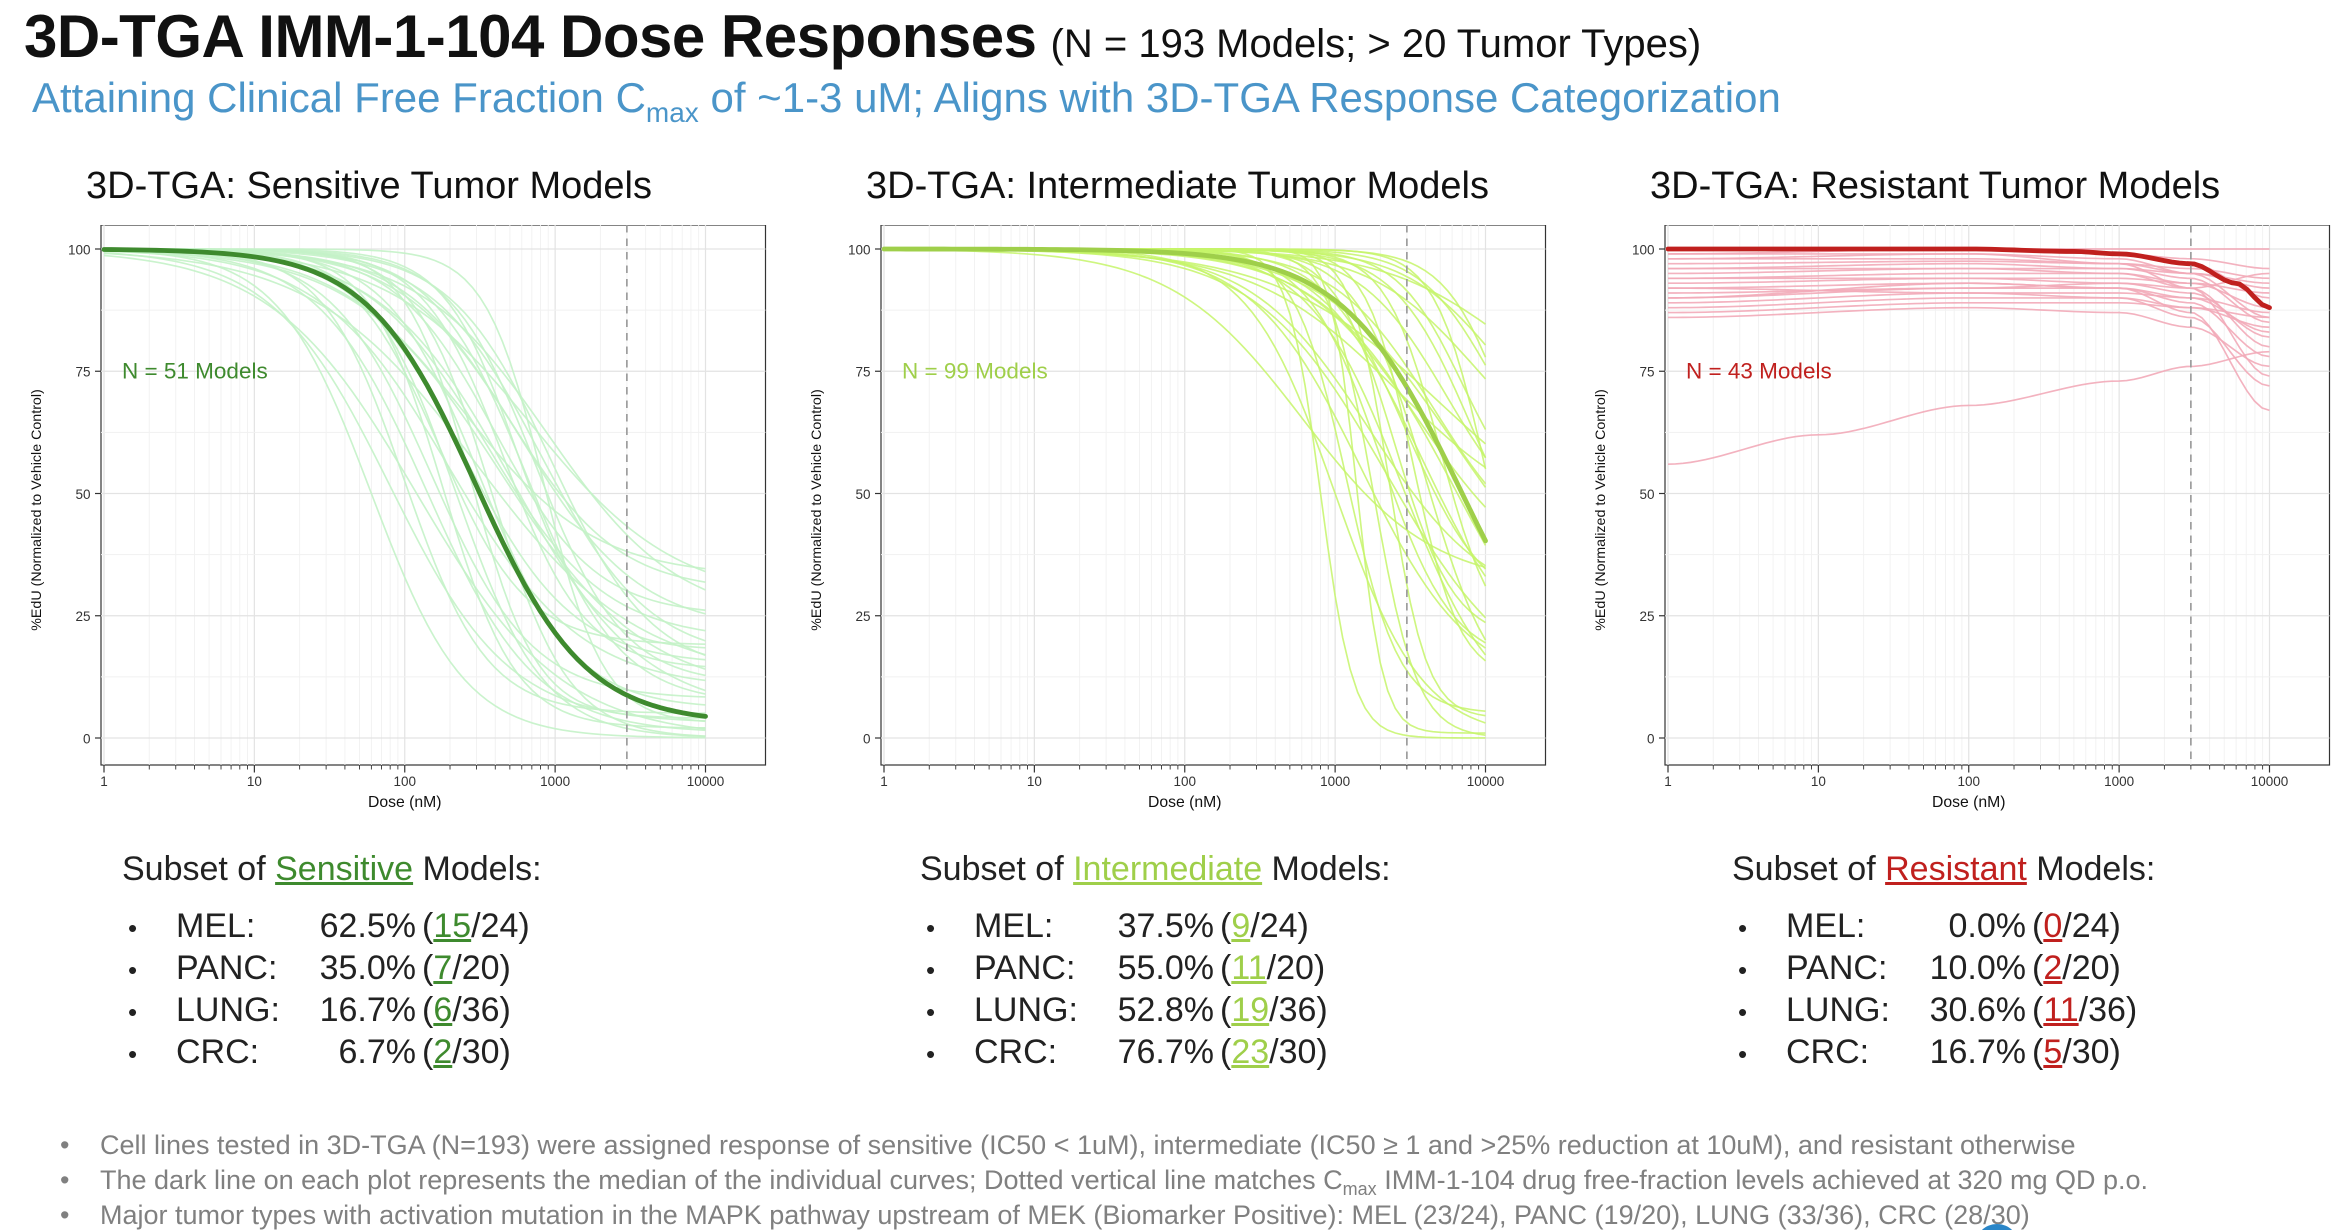 The width and height of the screenshot is (2334, 1230). I want to click on x-axis-label: Dose (nM), so click(1969, 802).